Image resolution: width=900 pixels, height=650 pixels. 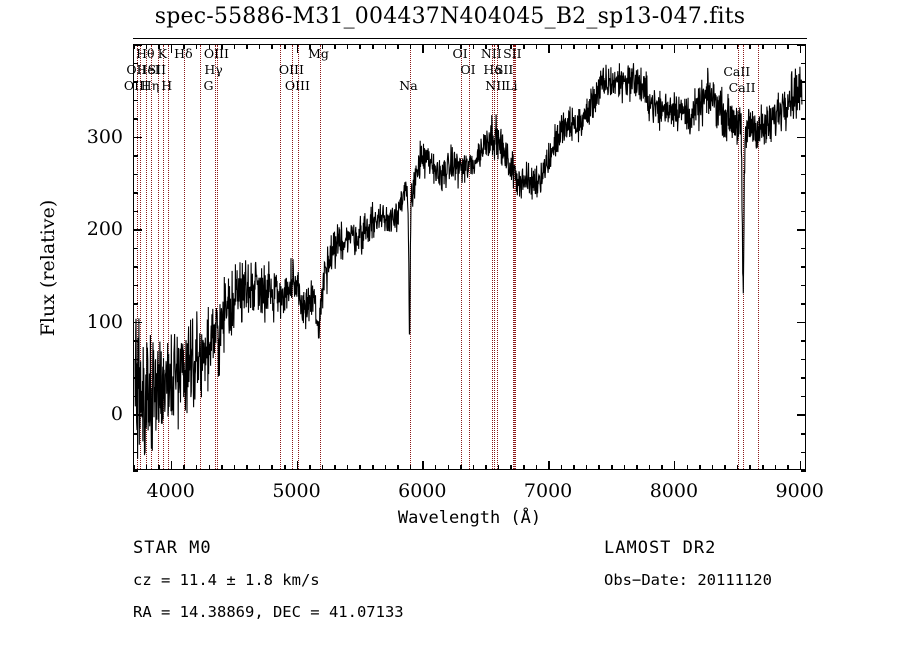 I want to click on y-axis-title: Flux (relative), so click(x=48, y=268).